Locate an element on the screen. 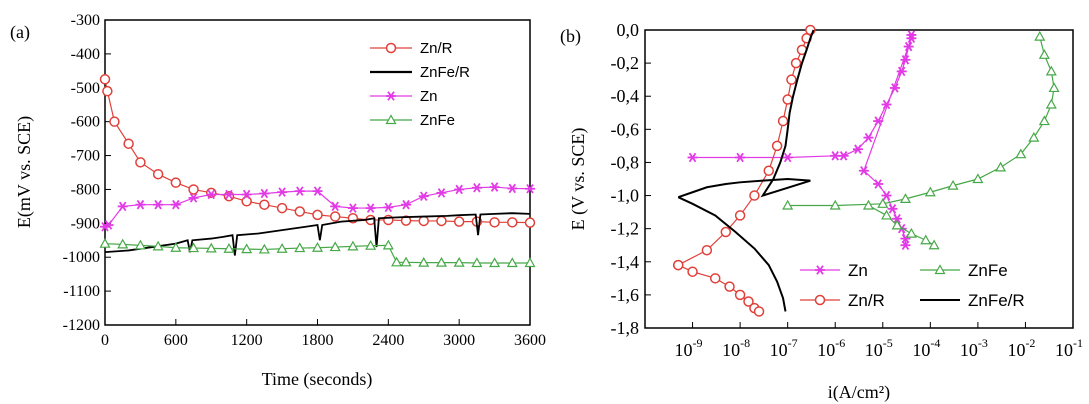 The width and height of the screenshot is (1089, 404). panel-a-y-tick-label: -1100 is located at coordinates (81, 291).